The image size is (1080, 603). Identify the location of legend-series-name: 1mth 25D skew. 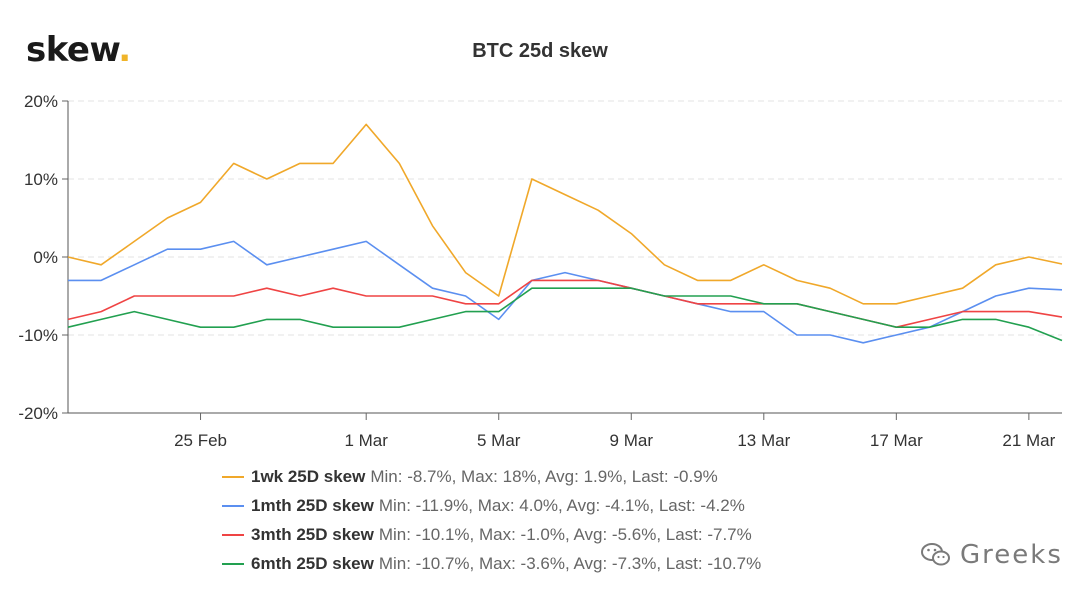
(312, 505).